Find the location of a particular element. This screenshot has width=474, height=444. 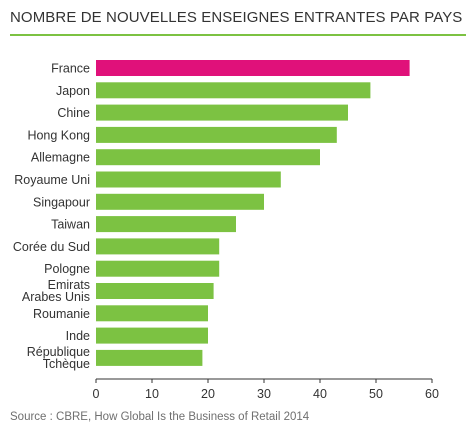

category-label-12: Inde is located at coordinates (78, 336).